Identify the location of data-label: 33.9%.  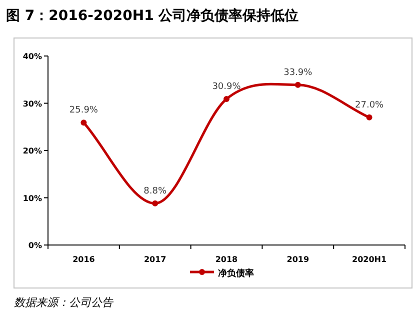
(298, 73).